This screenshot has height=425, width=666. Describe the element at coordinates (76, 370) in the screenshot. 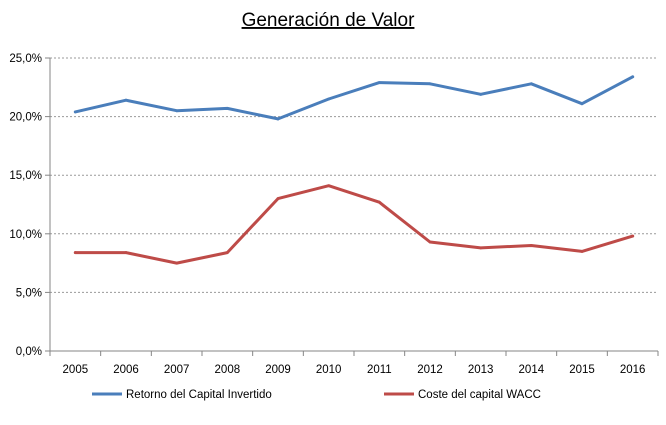

I see `x-tick-label: 2005` at that location.